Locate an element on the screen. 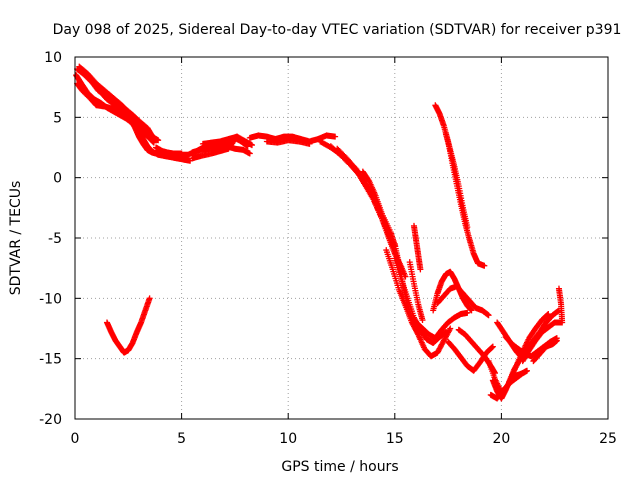  series-track-plateau-d is located at coordinates (215, 147).